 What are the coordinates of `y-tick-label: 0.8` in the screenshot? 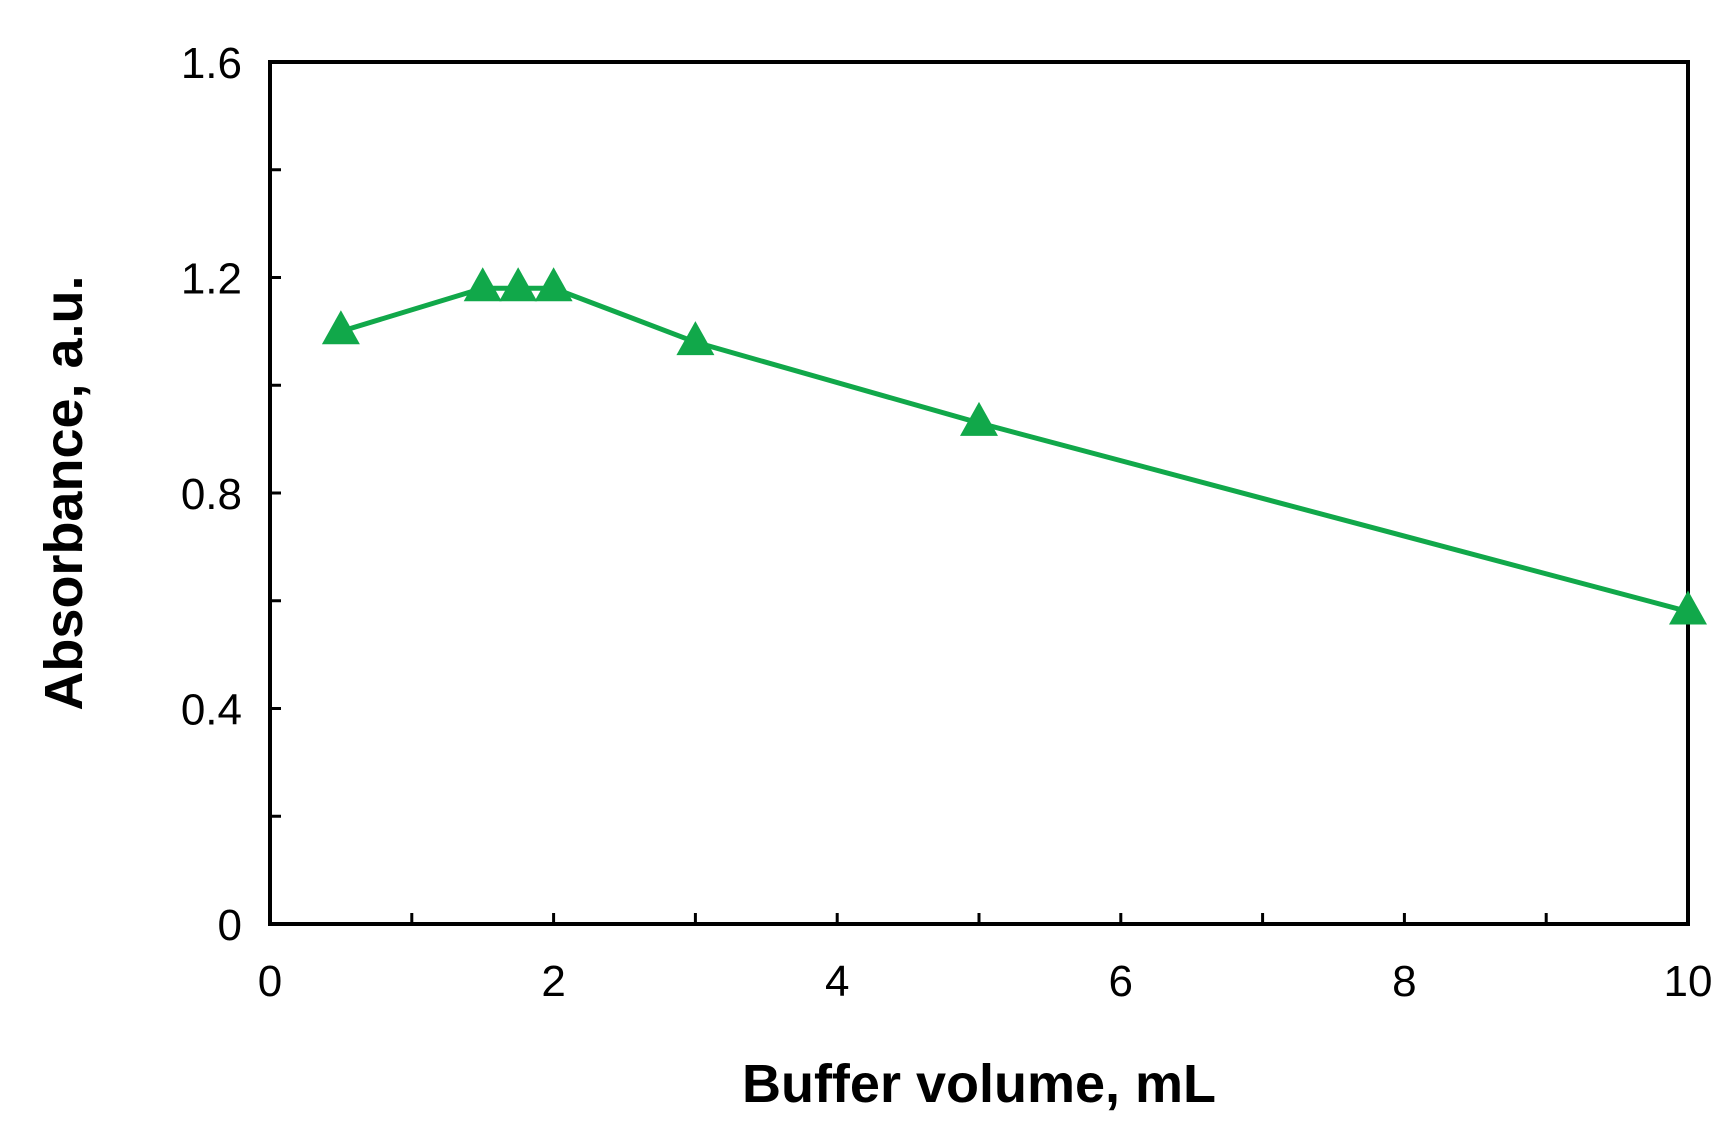 It's located at (211, 494).